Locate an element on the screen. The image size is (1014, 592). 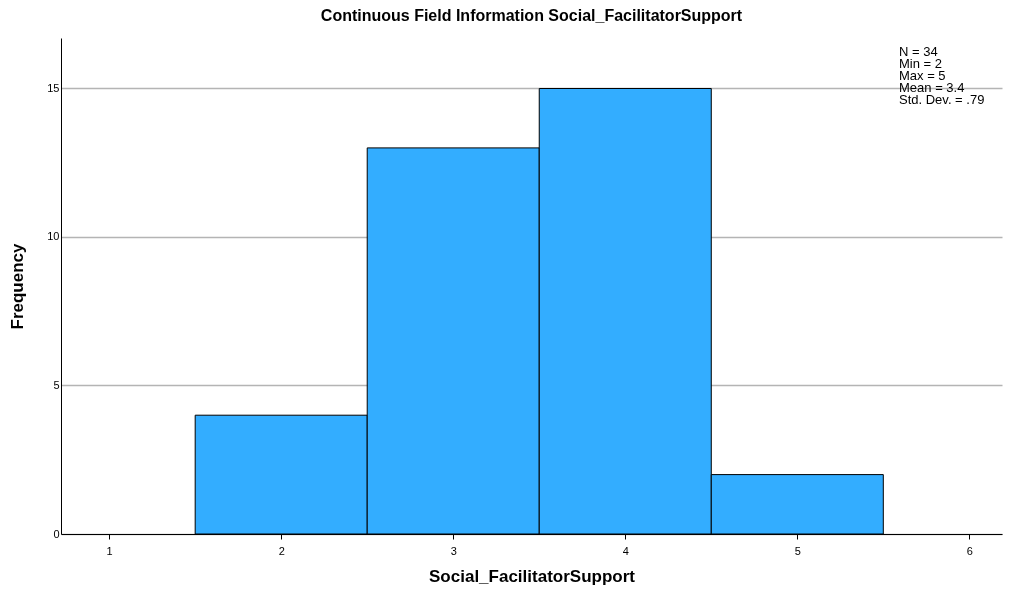
x-tick-label: 4 is located at coordinates (625, 550).